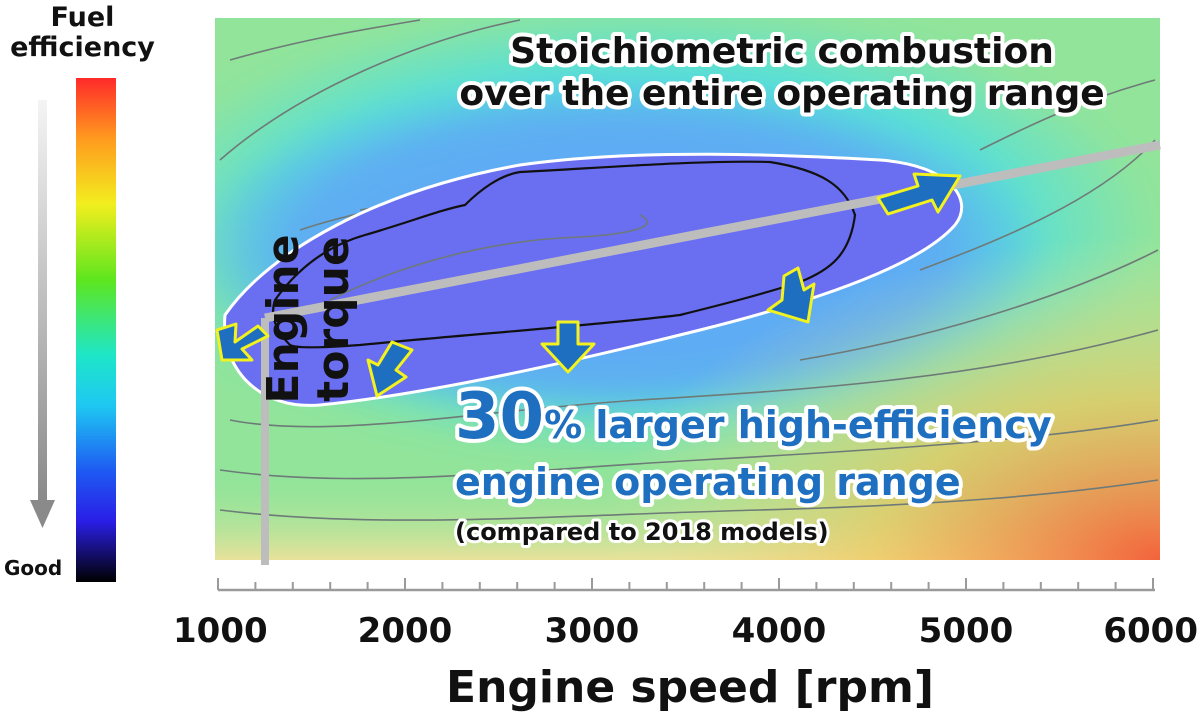  I want to click on legend-down-arrow, so click(42, 314).